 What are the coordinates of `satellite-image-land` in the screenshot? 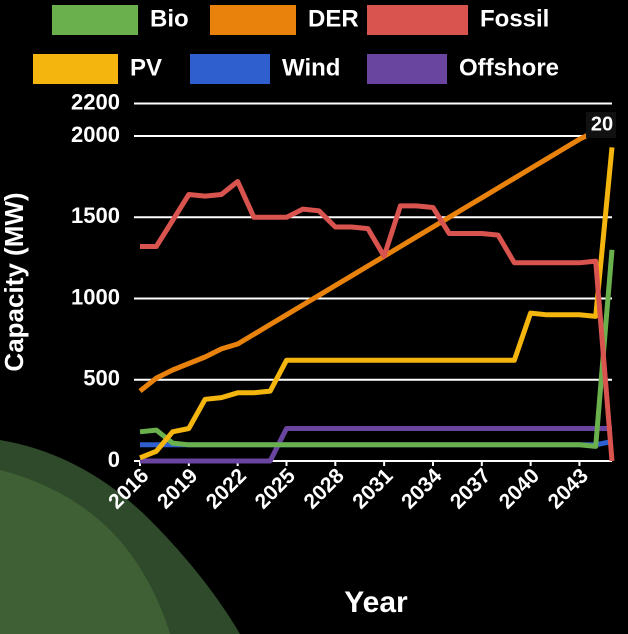 It's located at (85, 552).